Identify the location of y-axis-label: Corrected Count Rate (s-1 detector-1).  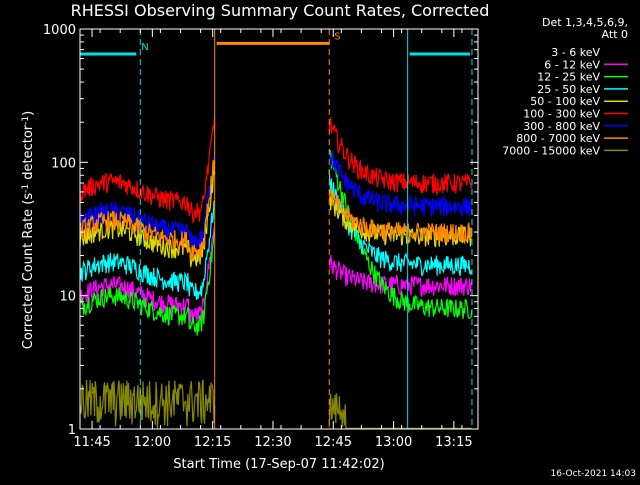
(28, 230).